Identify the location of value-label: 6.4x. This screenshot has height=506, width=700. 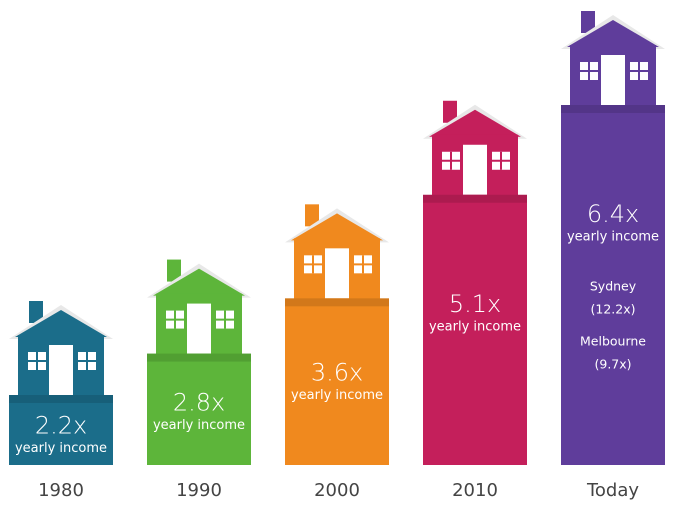
(613, 214).